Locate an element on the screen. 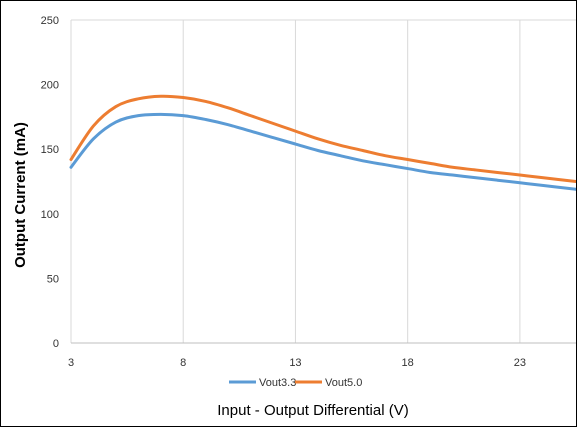  legend: Vout3.3 Vout5.0 is located at coordinates (295, 383).